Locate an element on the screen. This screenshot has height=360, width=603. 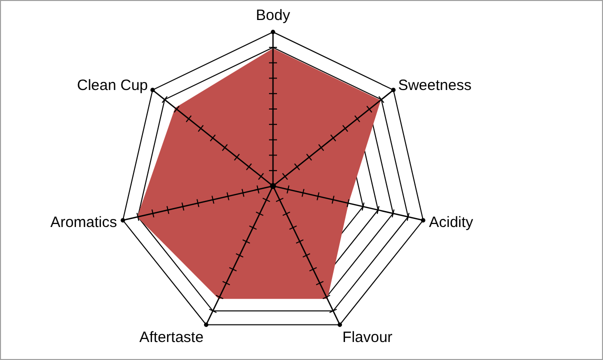
spoke-label: Clean Cup is located at coordinates (112, 85).